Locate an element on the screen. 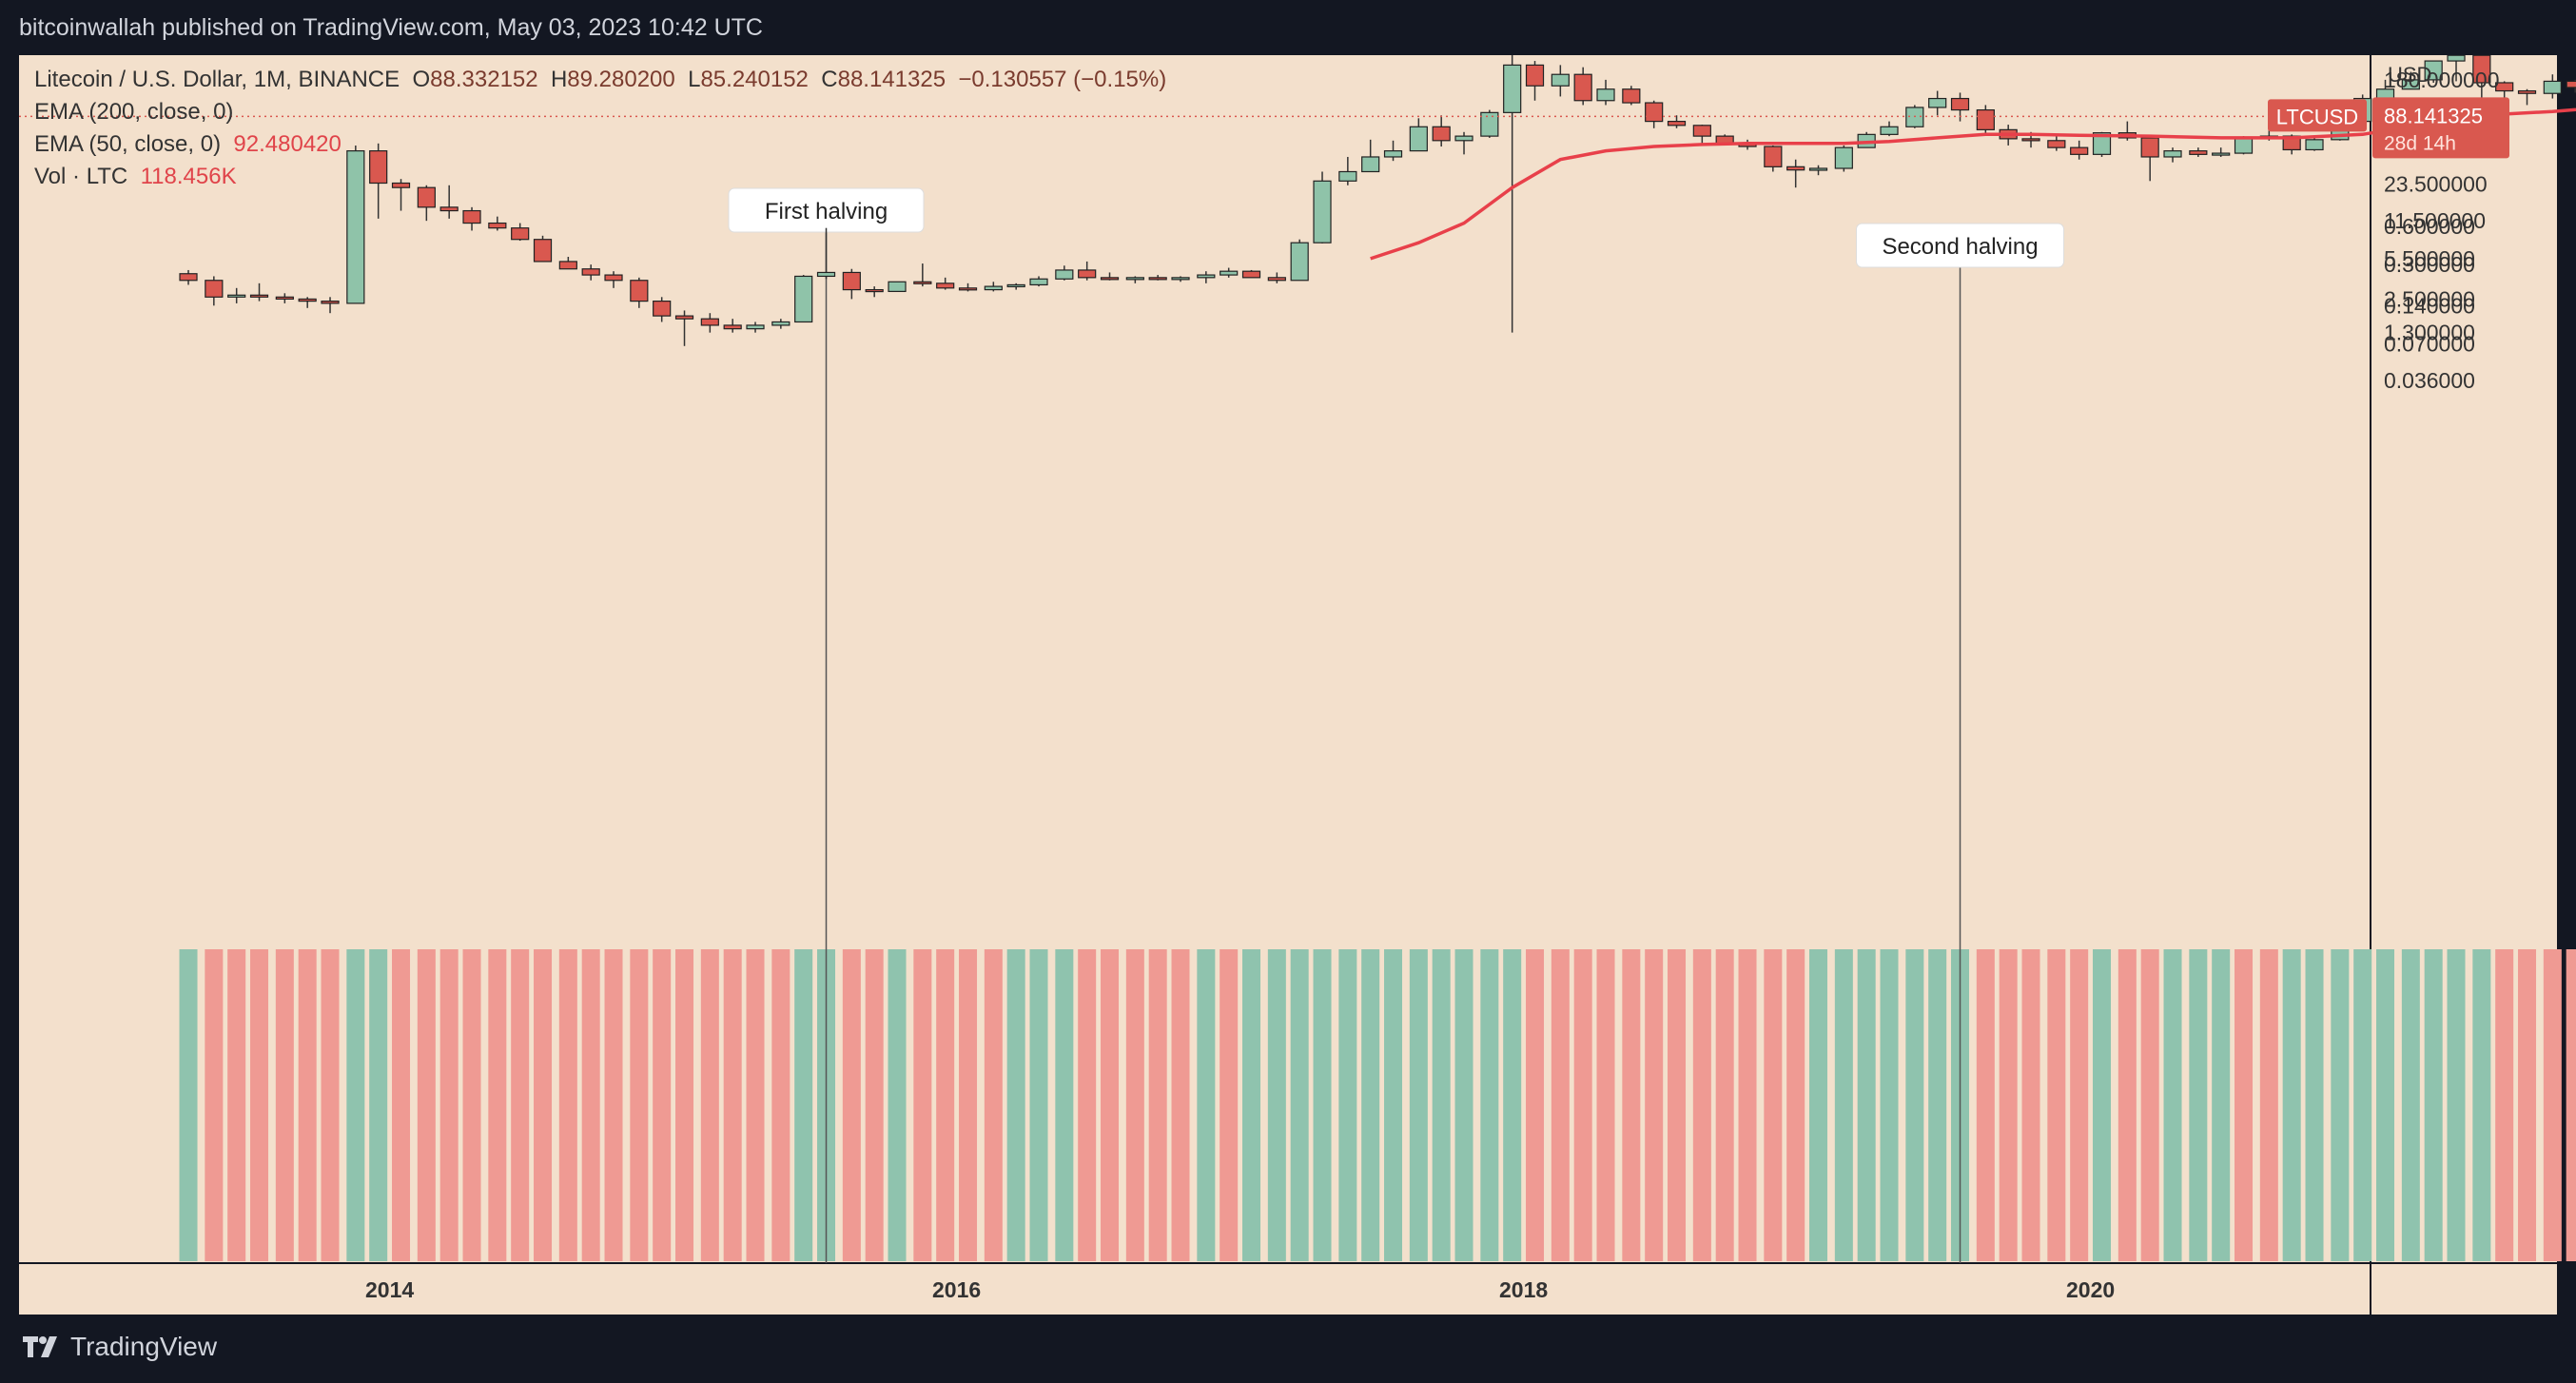 This screenshot has height=1383, width=2576. time-tick: 2014 is located at coordinates (389, 1290).